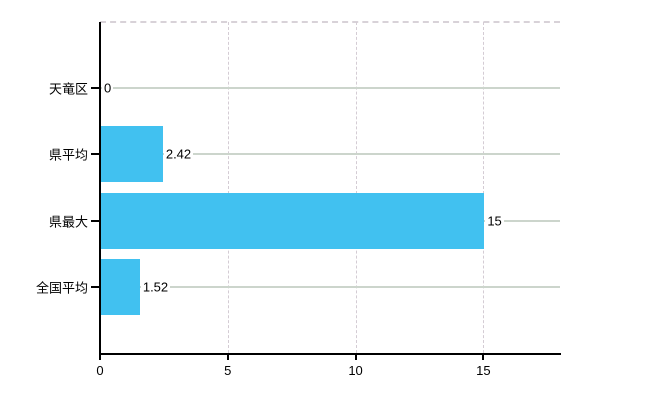  I want to click on x-tick-label: 15, so click(483, 370).